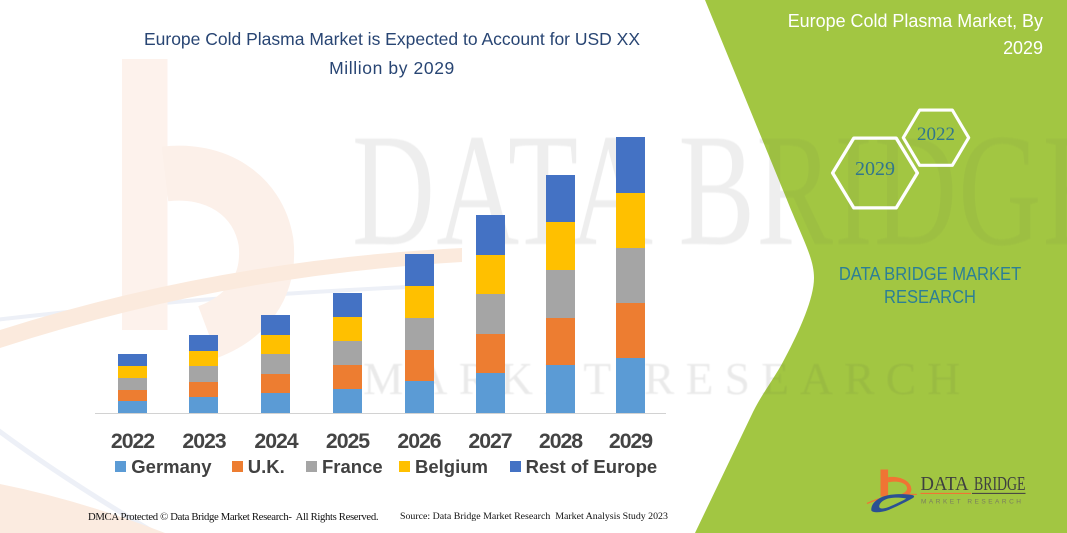 The width and height of the screenshot is (1067, 533). Describe the element at coordinates (945, 484) in the screenshot. I see `svg-text: DATA` at that location.